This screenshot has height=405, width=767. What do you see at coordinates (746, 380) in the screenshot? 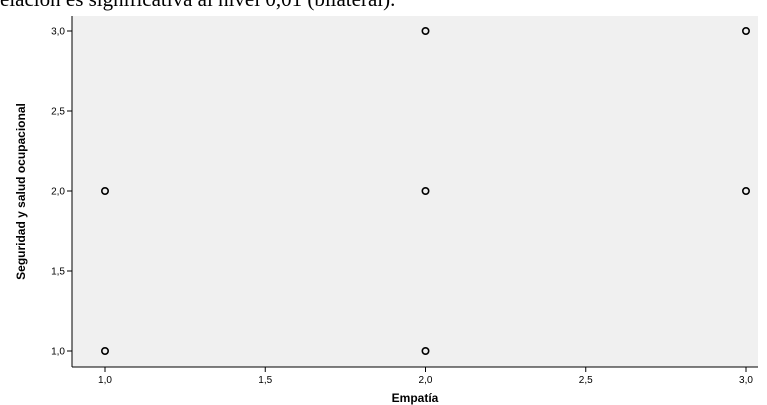
I see `x-tick-label: 3,0` at bounding box center [746, 380].